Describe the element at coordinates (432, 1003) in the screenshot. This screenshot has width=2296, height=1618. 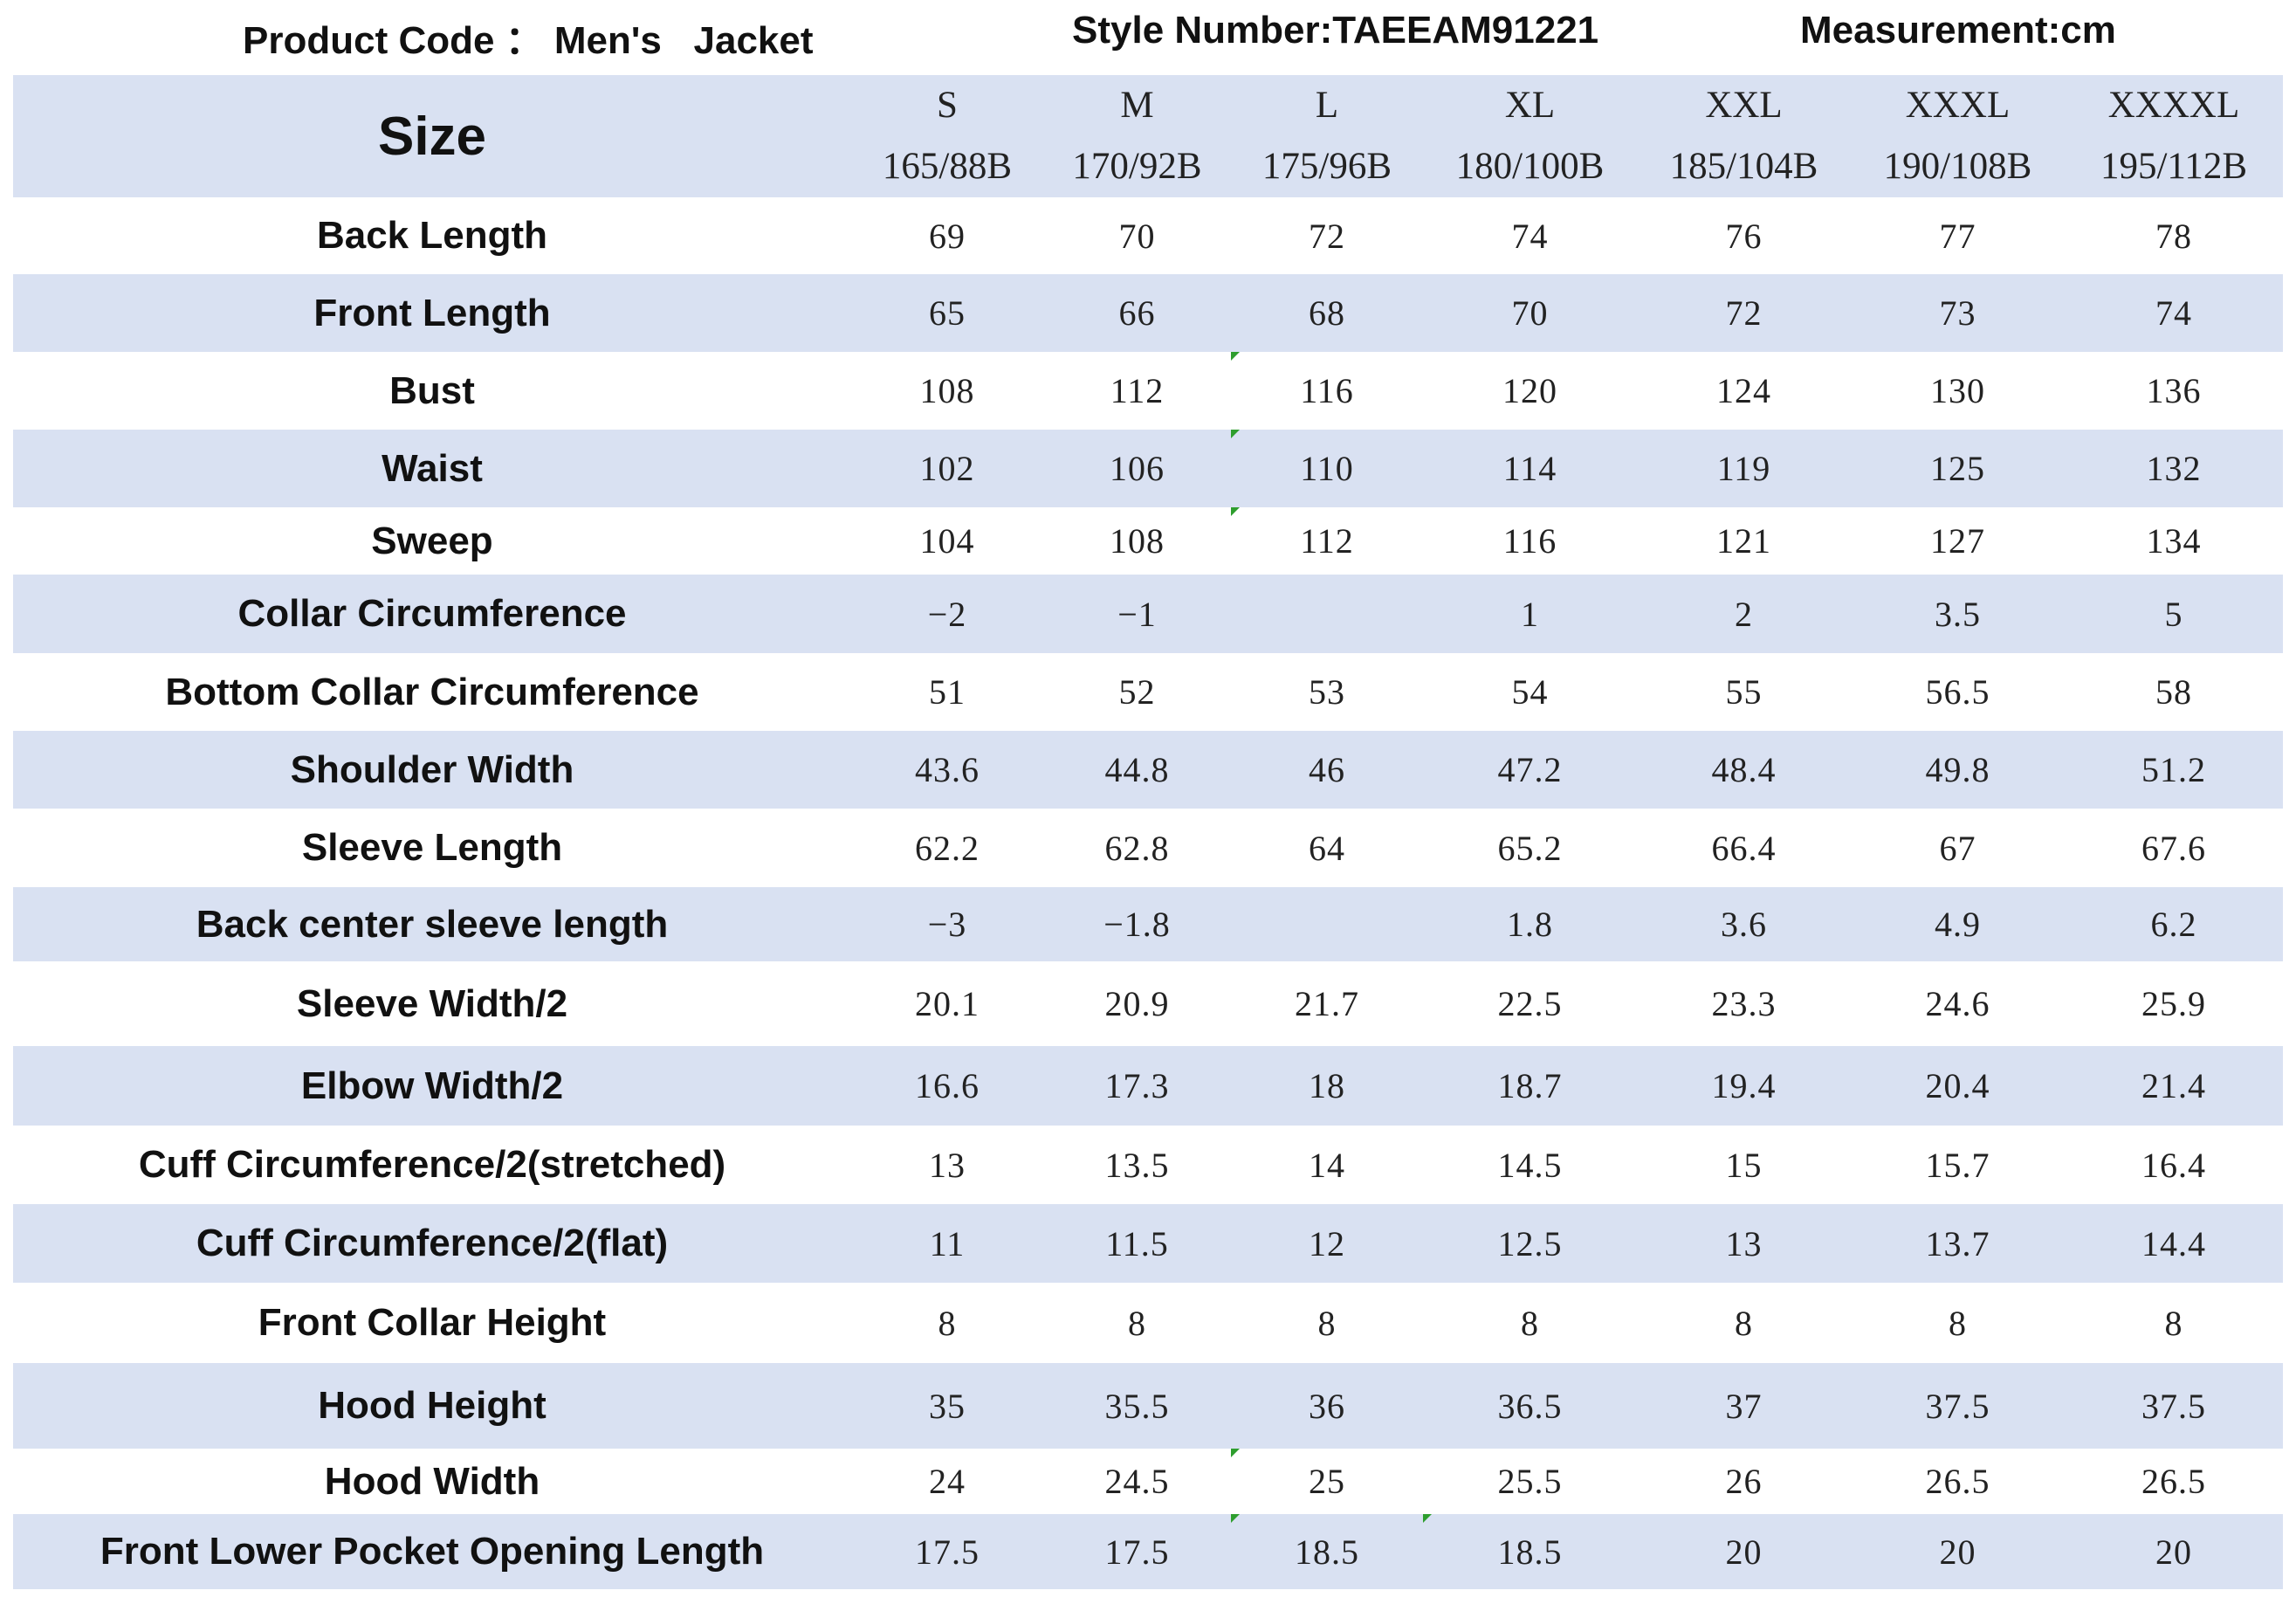
I see `row-label: Sleeve Width/2` at that location.